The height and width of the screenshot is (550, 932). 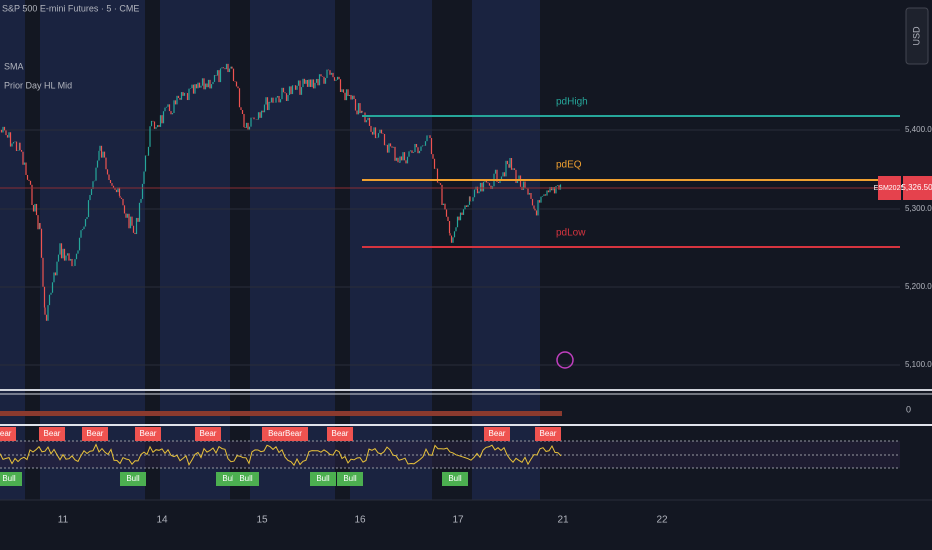 What do you see at coordinates (918, 364) in the screenshot?
I see `price-tick-label: 5,100.00` at bounding box center [918, 364].